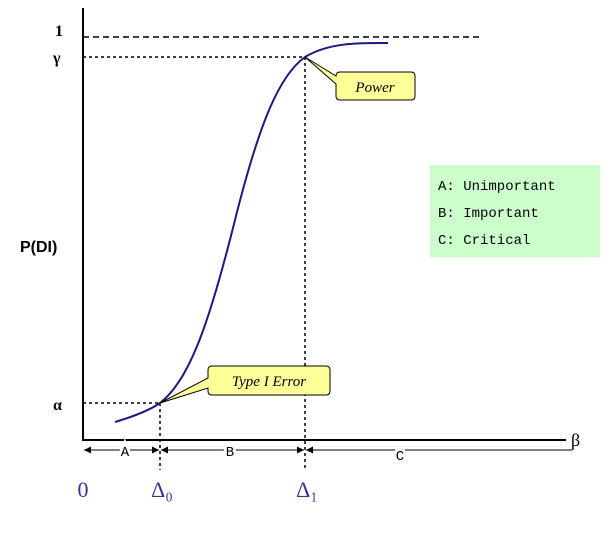 This screenshot has height=533, width=613. What do you see at coordinates (484, 241) in the screenshot?
I see `legend-item: C: Critical` at bounding box center [484, 241].